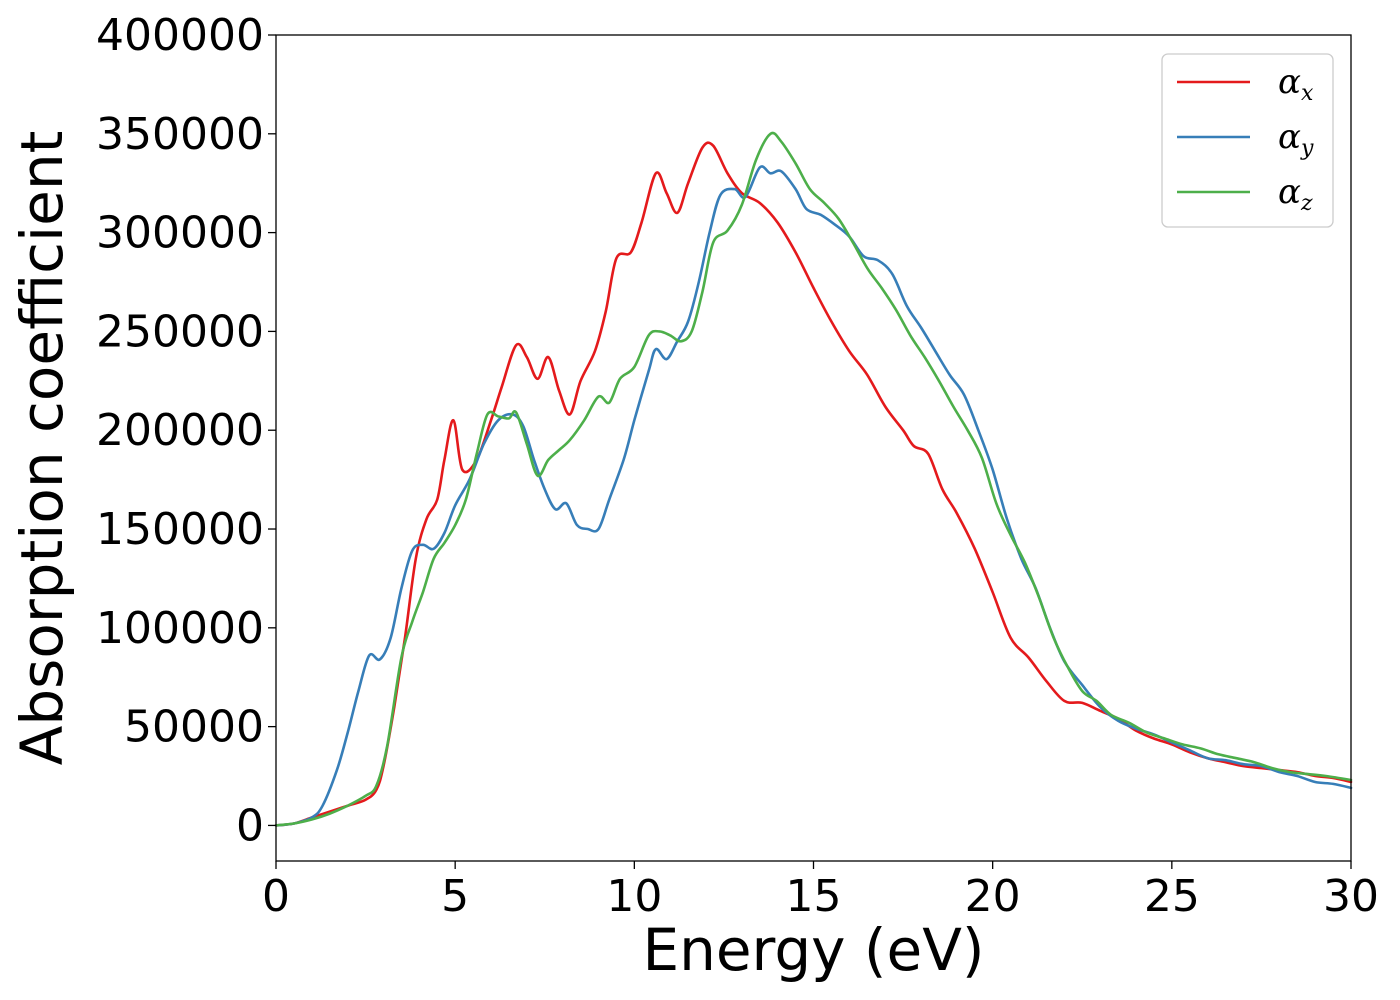  What do you see at coordinates (813, 950) in the screenshot?
I see `x-axis-title: Energy (eV)` at bounding box center [813, 950].